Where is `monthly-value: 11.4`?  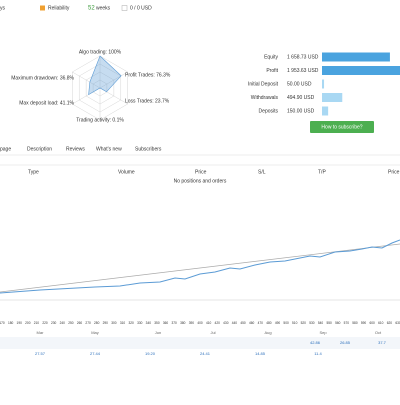
monthly-value: 11.4 is located at coordinates (318, 353).